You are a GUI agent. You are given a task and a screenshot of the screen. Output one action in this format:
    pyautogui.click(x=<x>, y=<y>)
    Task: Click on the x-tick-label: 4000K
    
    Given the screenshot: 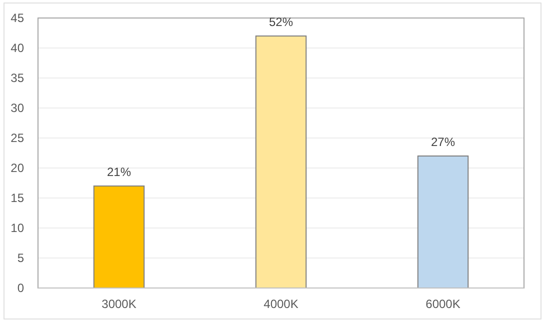 What is the action you would take?
    pyautogui.click(x=281, y=304)
    